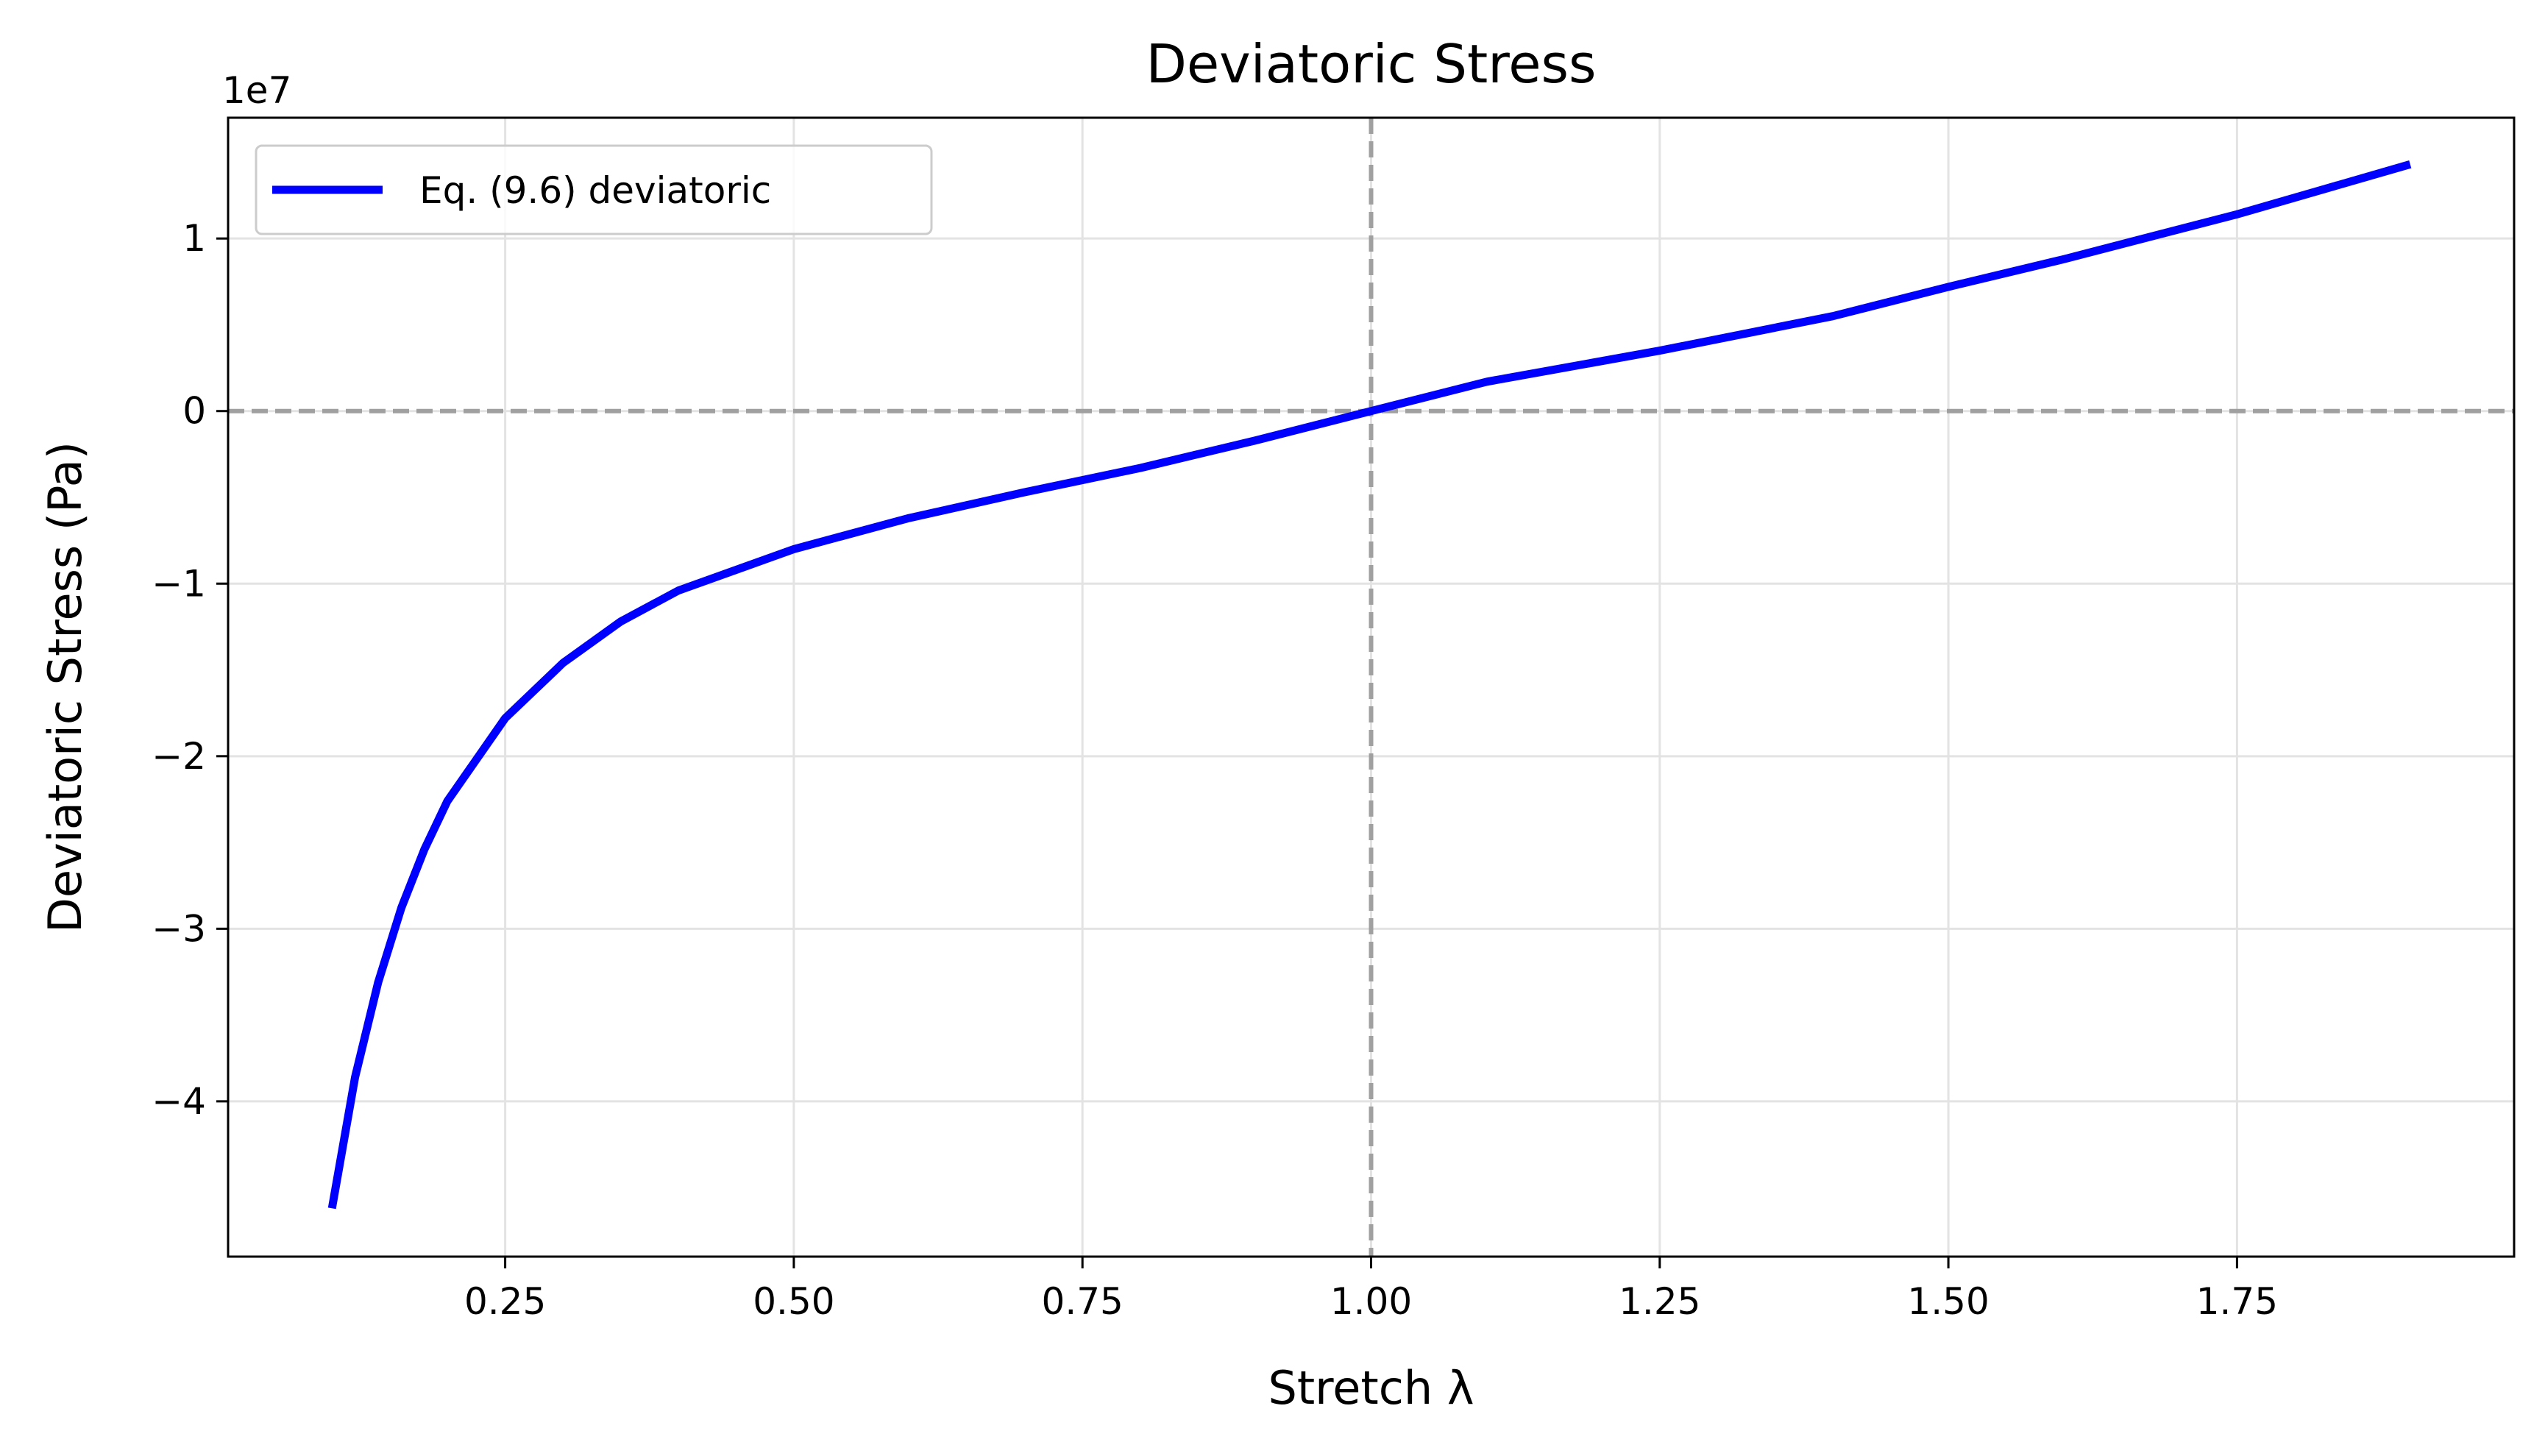 This screenshot has width=2545, height=1456. I want to click on y-tick-label: −4, so click(179, 1102).